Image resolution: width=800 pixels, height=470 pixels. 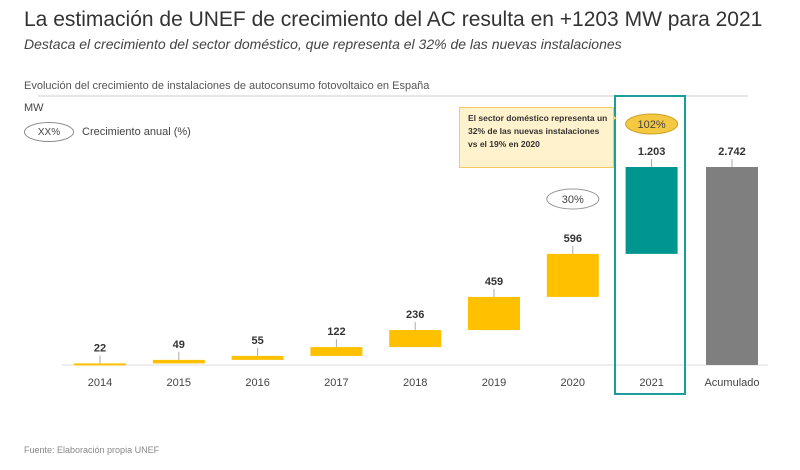 What do you see at coordinates (573, 239) in the screenshot?
I see `value-label-2020: 596` at bounding box center [573, 239].